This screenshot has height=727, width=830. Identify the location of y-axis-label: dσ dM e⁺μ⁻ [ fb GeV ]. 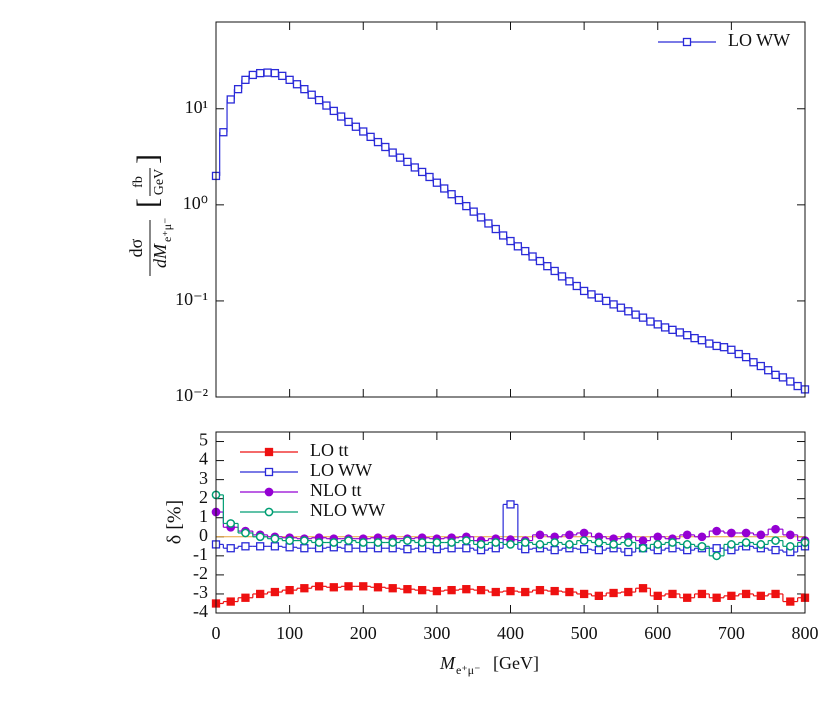
(150, 215).